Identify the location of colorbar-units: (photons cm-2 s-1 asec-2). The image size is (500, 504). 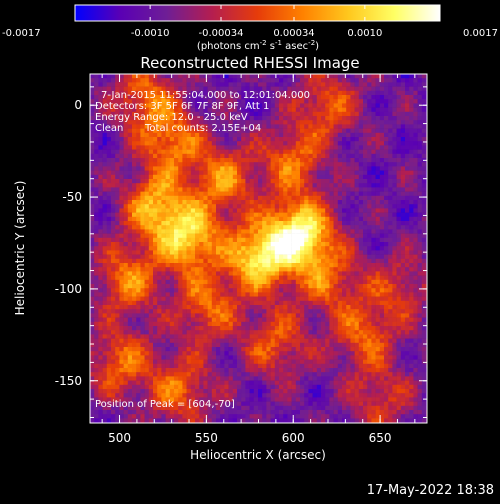
(258, 45).